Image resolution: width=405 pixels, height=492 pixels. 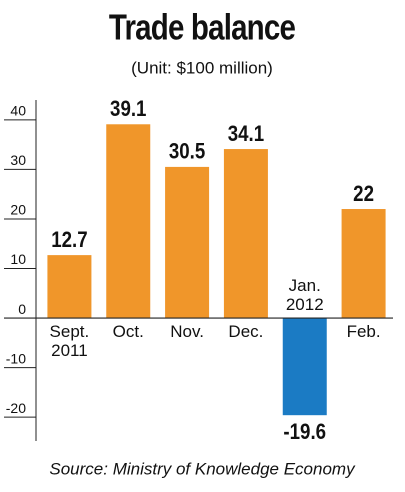 What do you see at coordinates (246, 135) in the screenshot?
I see `value-label: 34.1` at bounding box center [246, 135].